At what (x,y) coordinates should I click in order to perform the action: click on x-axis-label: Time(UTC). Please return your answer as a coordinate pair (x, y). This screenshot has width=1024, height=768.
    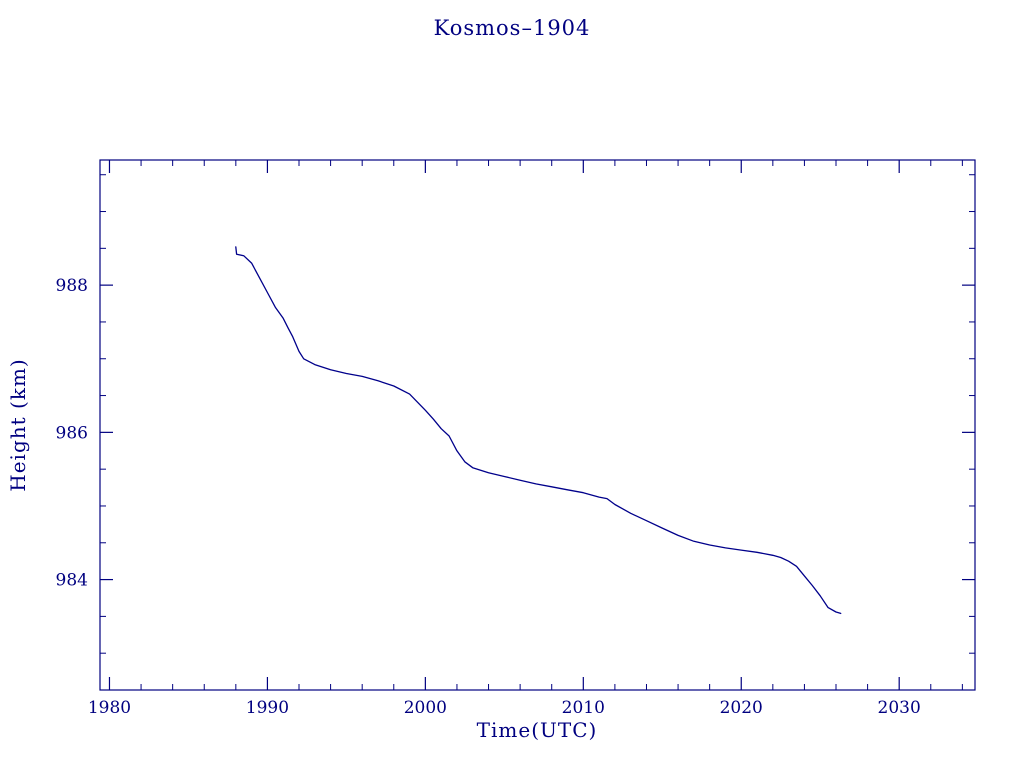
    Looking at the image, I should click on (537, 730).